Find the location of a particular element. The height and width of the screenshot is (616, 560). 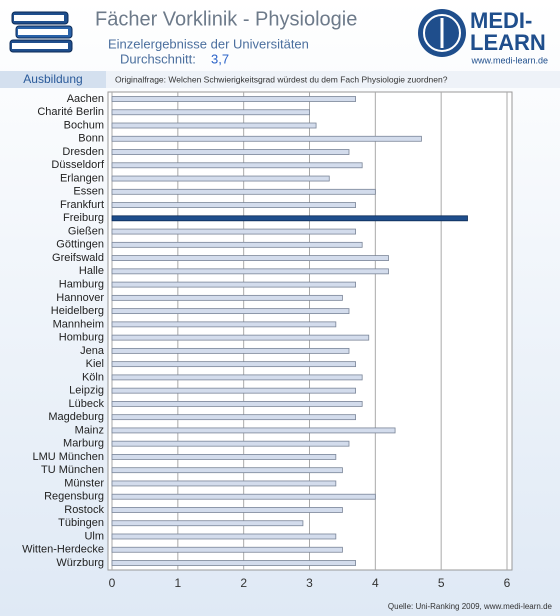

y-tick-label: Dresden is located at coordinates (83, 152).